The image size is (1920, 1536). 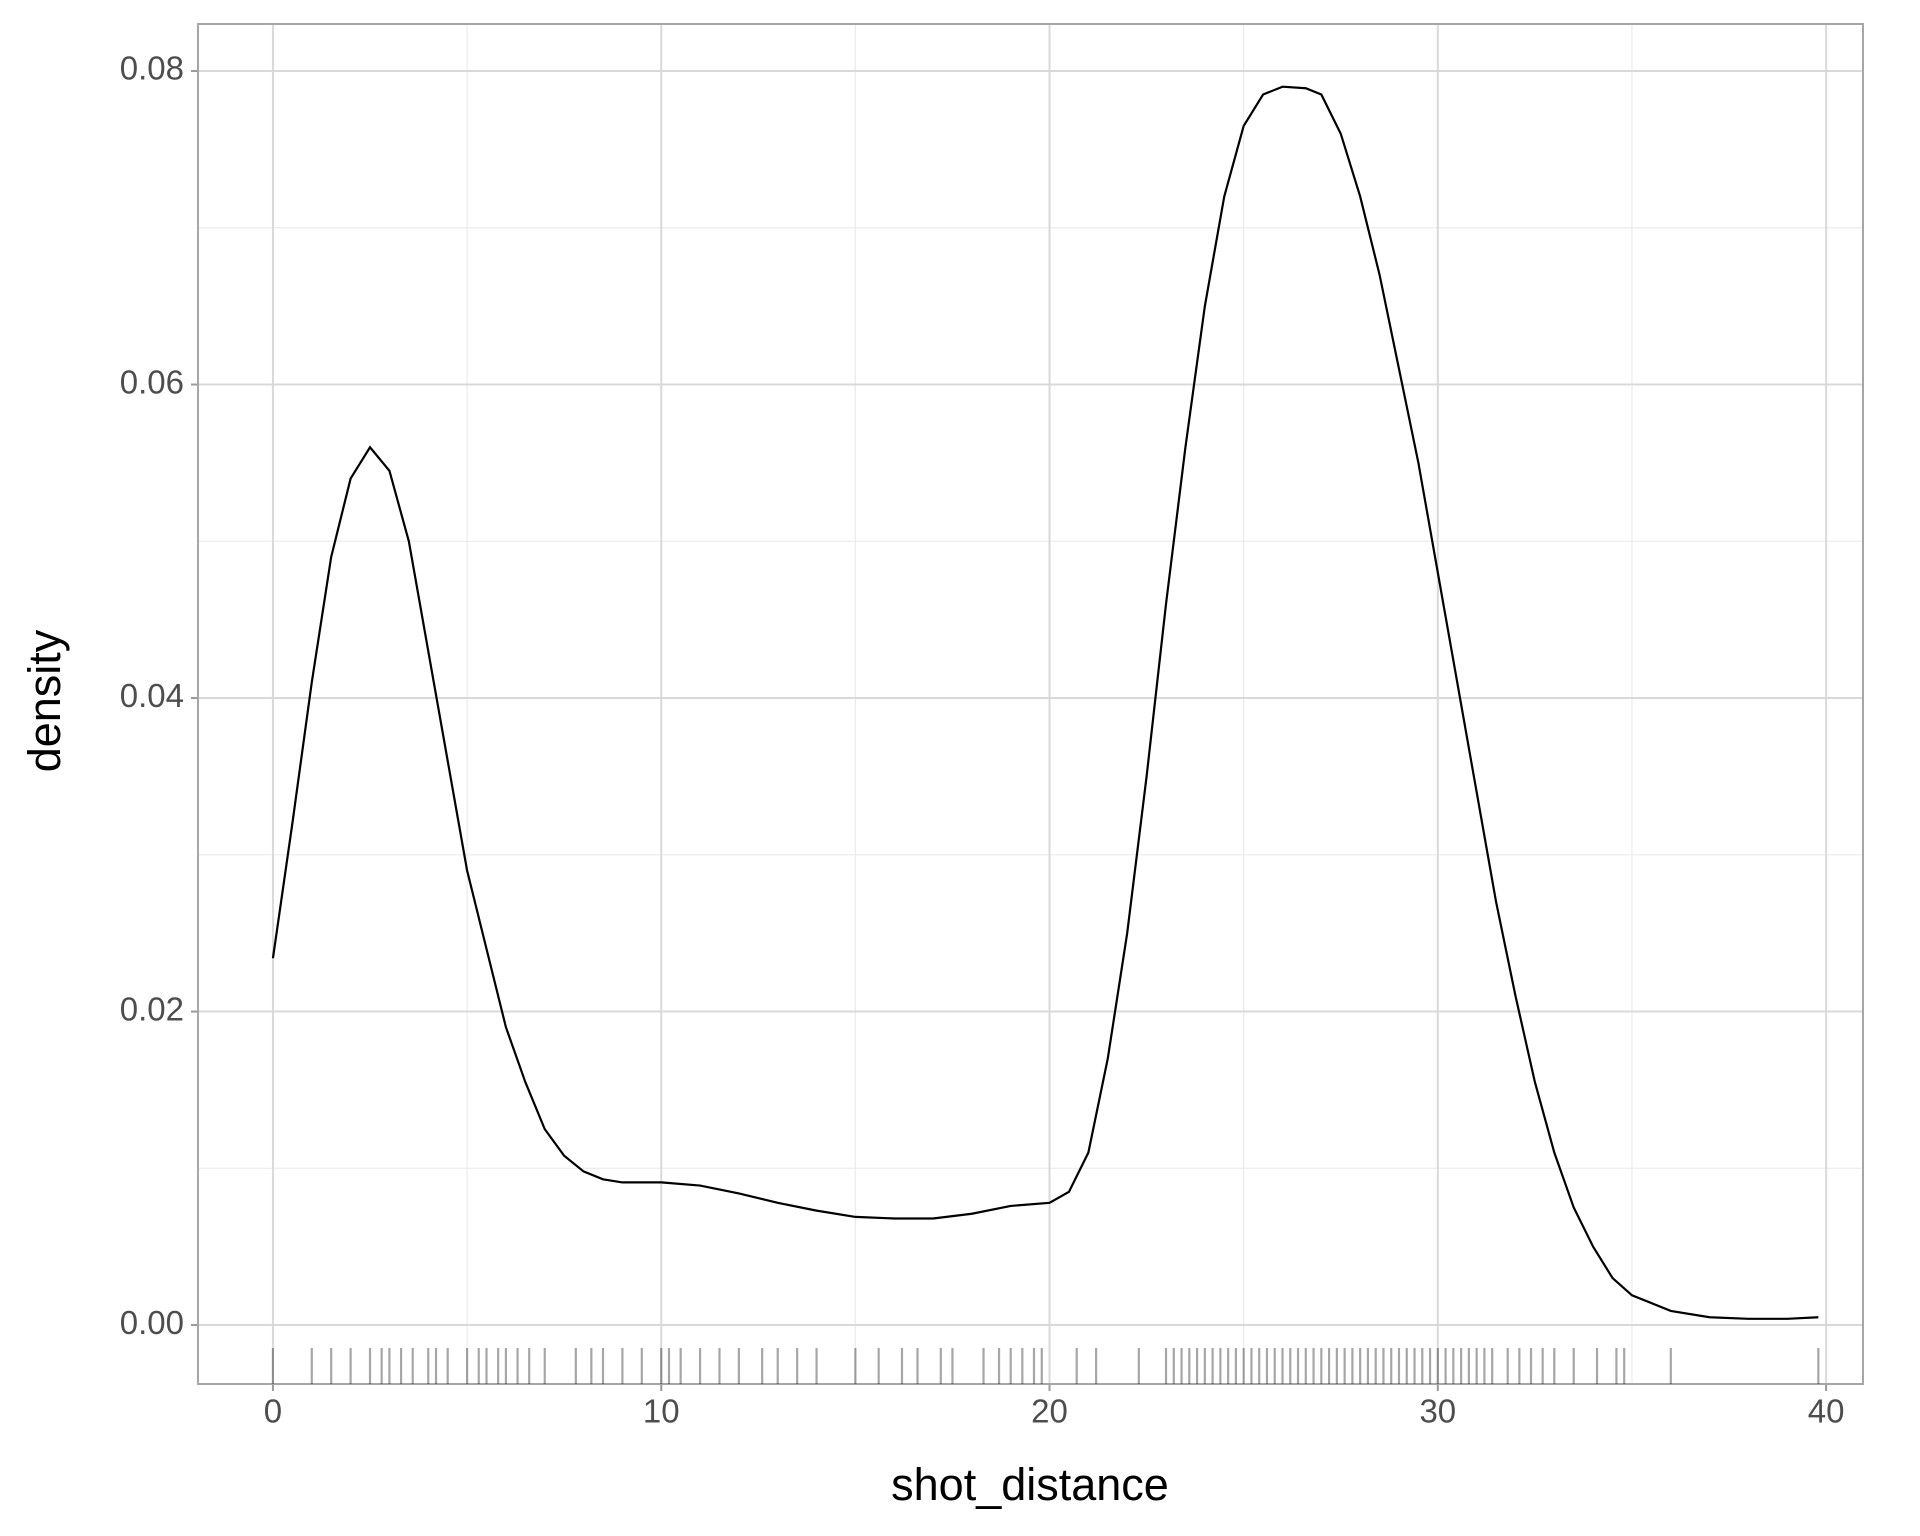 What do you see at coordinates (1030, 1484) in the screenshot?
I see `x-axis-title: shot_distance` at bounding box center [1030, 1484].